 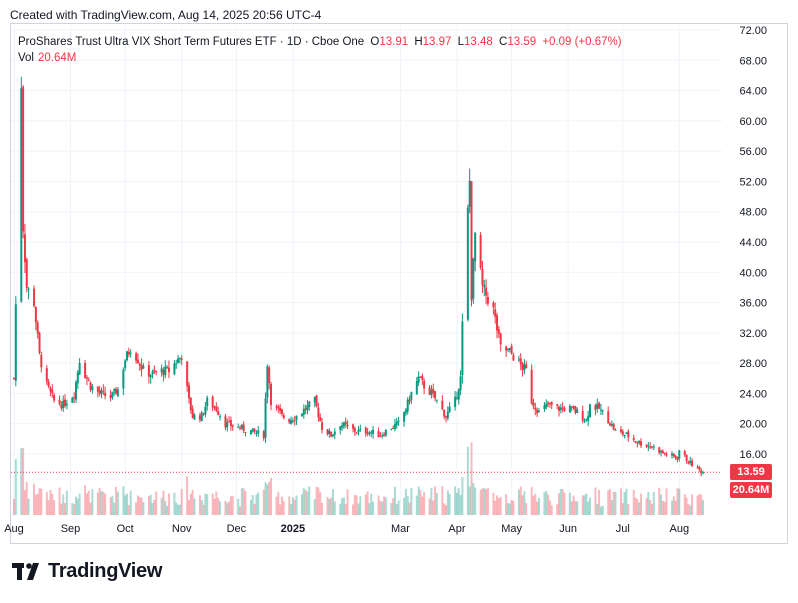 What do you see at coordinates (582, 42) in the screenshot?
I see `change-value: +0.09 (+0.67%)` at bounding box center [582, 42].